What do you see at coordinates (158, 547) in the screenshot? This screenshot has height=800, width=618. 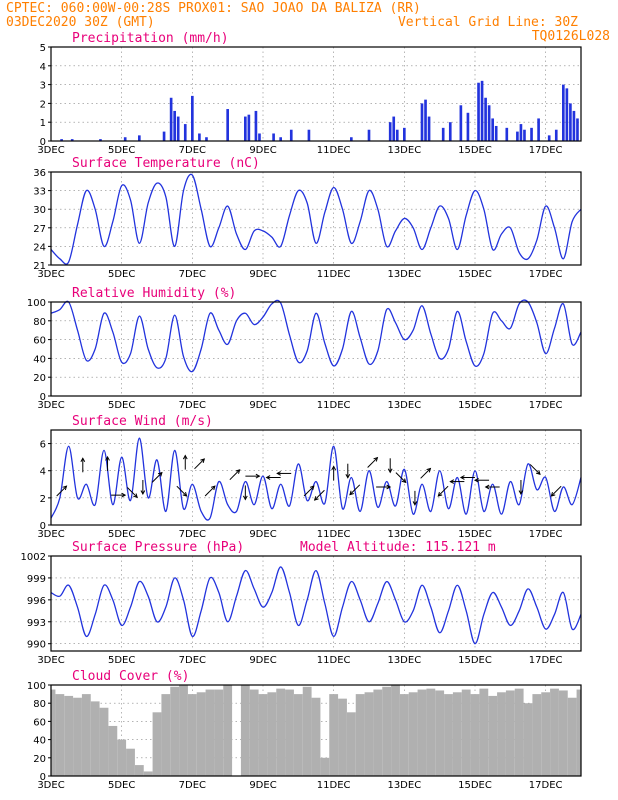 I see `pressure-title: Surface Pressure (hPa)` at bounding box center [158, 547].